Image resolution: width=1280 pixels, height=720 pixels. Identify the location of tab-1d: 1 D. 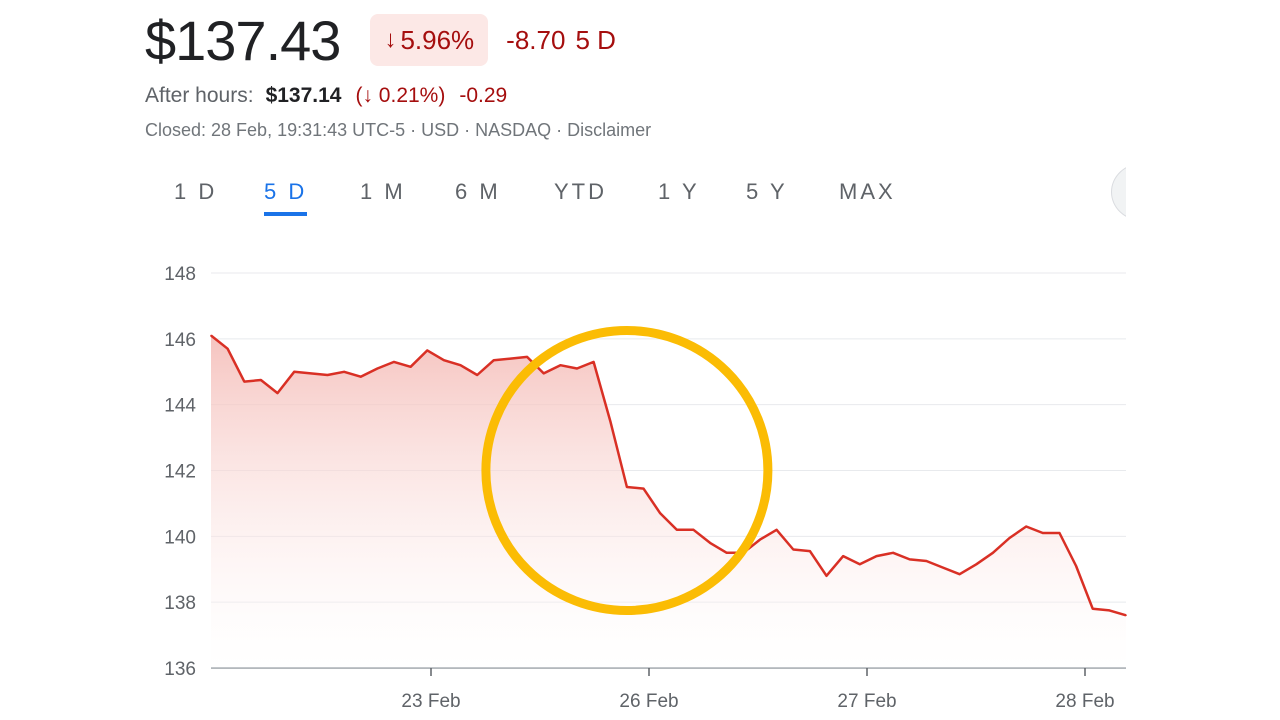
(196, 191).